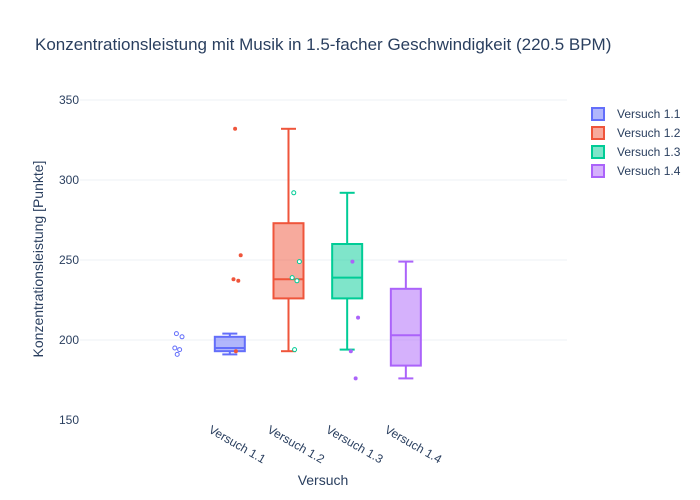  What do you see at coordinates (69, 340) in the screenshot?
I see `y-tick-label: 200` at bounding box center [69, 340].